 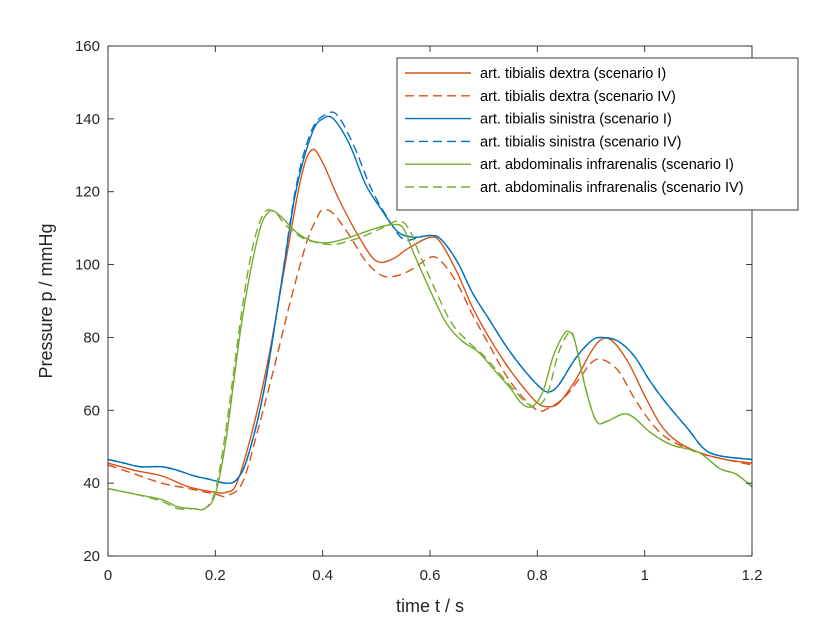 I want to click on legend-box, so click(x=597, y=134).